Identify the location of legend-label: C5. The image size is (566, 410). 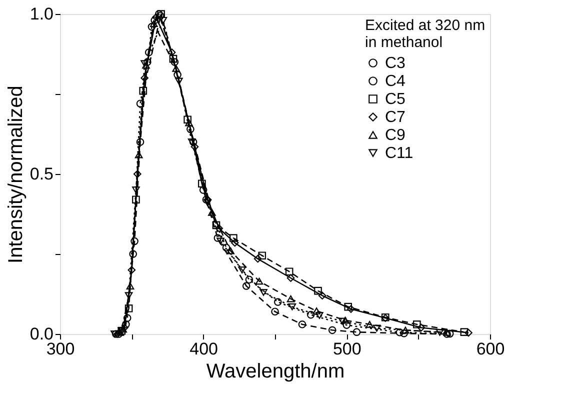
(395, 99).